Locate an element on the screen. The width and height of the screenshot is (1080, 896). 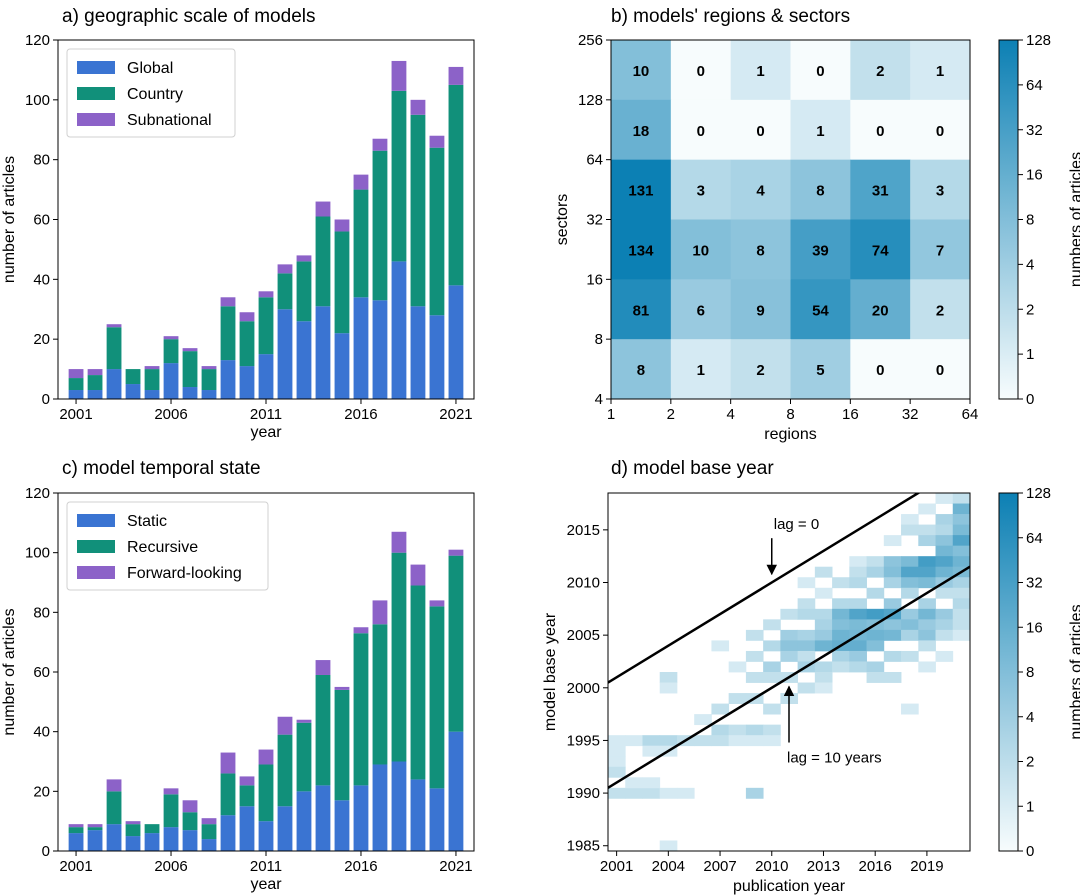
x-tick-label: 32 is located at coordinates (910, 414).